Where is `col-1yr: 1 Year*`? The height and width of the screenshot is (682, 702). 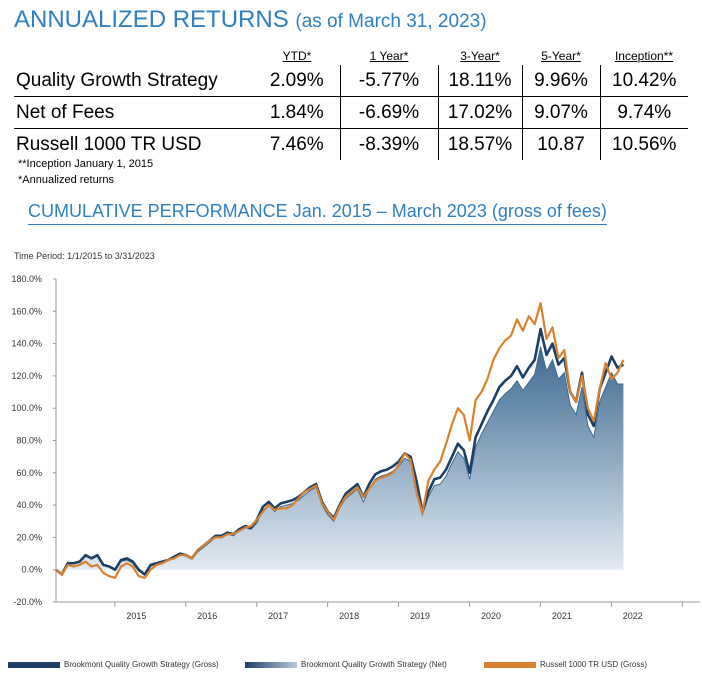
col-1yr: 1 Year* is located at coordinates (389, 56).